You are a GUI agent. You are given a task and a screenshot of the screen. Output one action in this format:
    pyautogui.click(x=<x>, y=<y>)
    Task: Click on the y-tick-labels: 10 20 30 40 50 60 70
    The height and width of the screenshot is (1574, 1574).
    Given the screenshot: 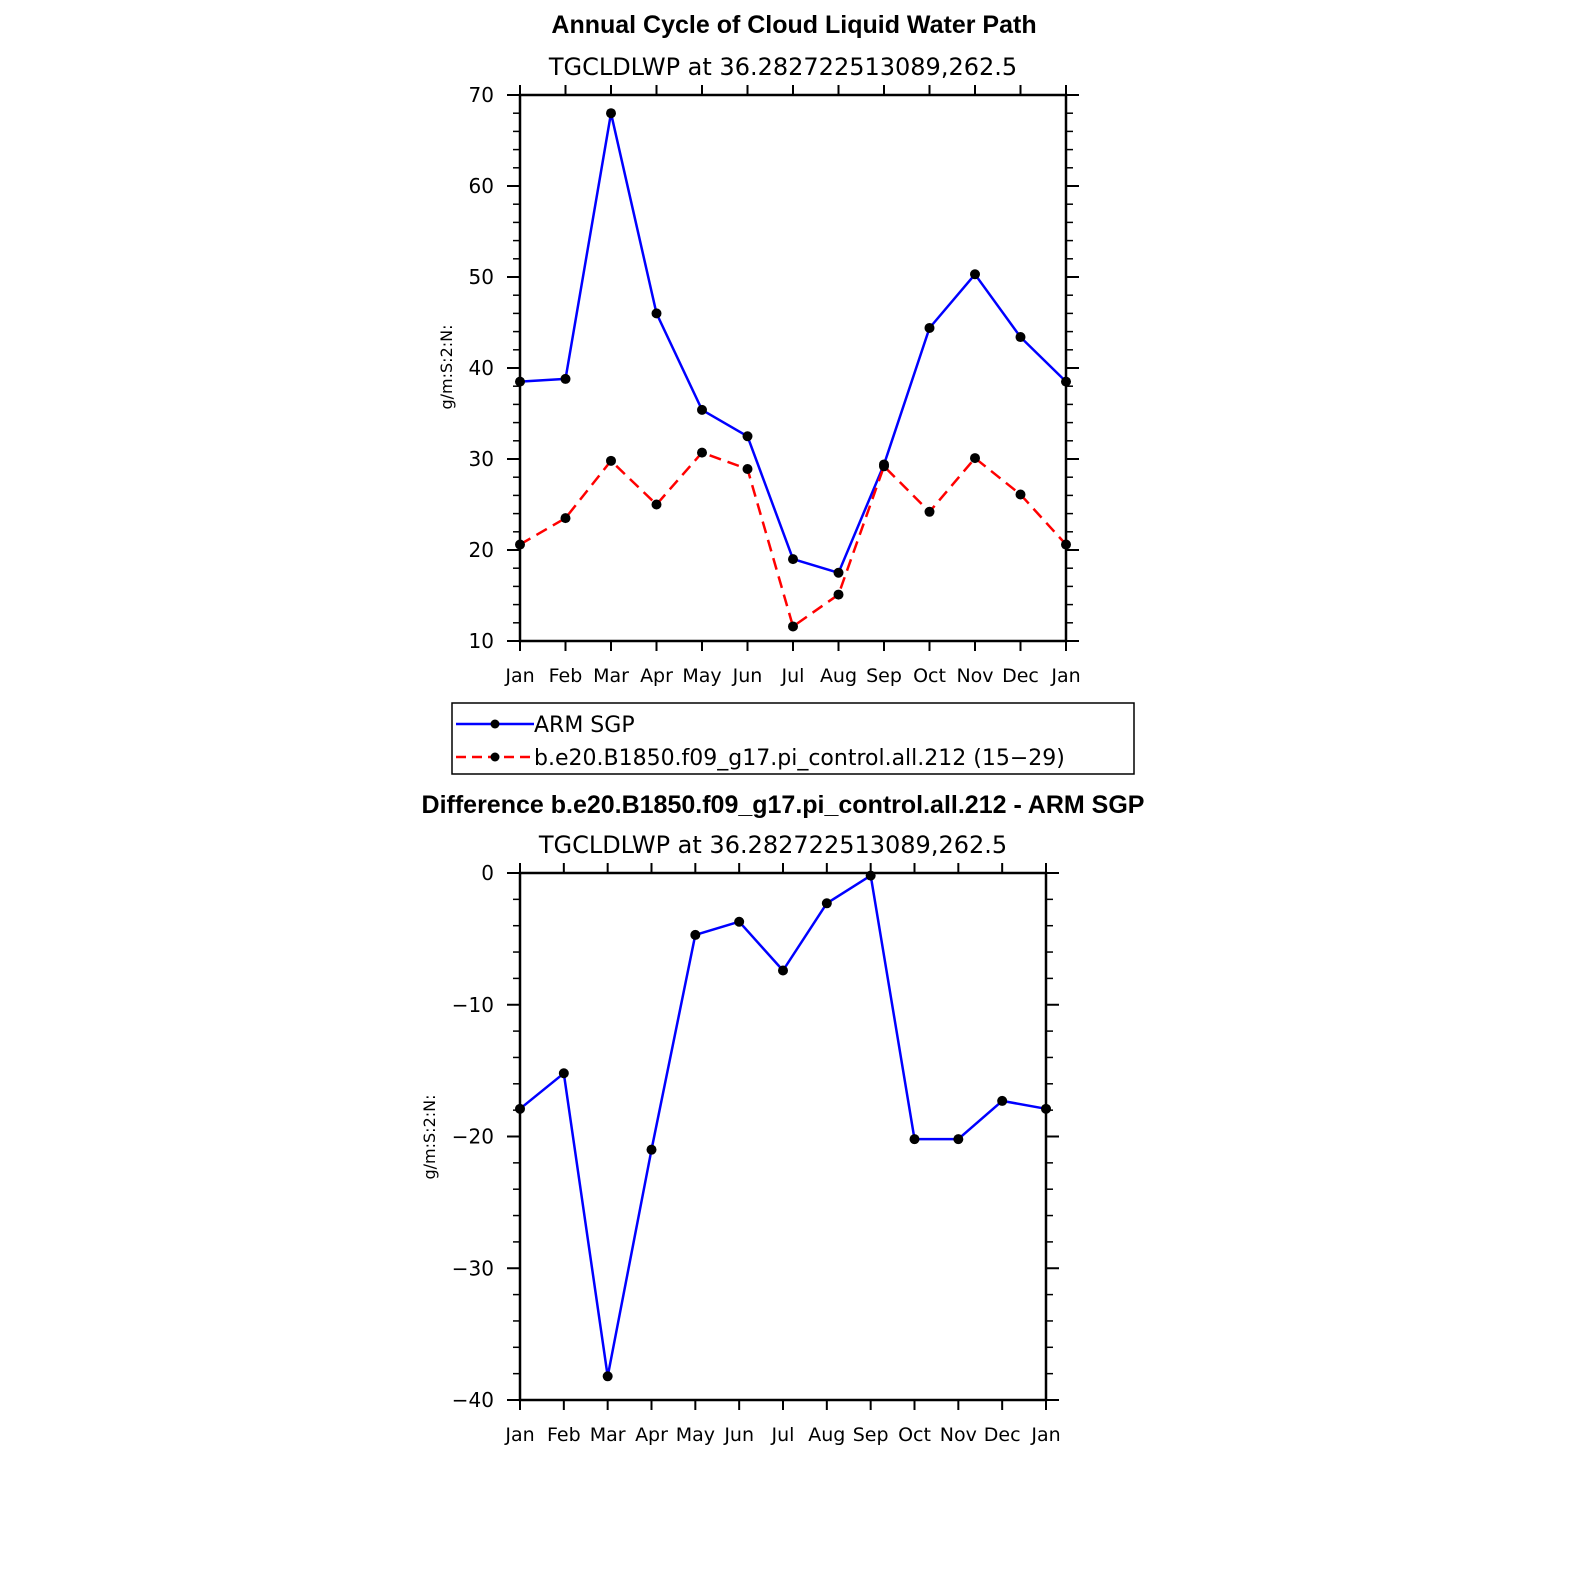 What is the action you would take?
    pyautogui.click(x=481, y=368)
    